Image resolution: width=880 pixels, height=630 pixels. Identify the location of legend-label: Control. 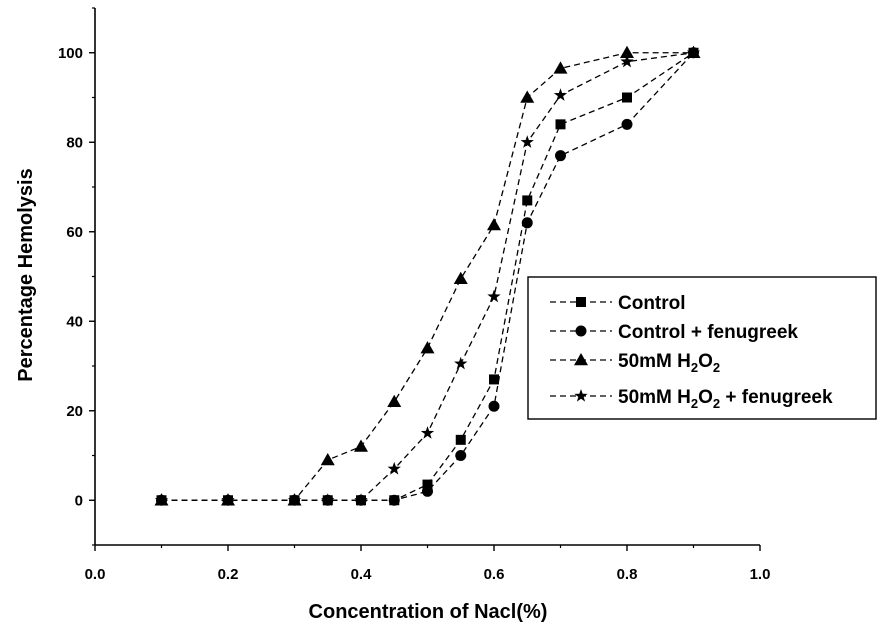
(652, 303).